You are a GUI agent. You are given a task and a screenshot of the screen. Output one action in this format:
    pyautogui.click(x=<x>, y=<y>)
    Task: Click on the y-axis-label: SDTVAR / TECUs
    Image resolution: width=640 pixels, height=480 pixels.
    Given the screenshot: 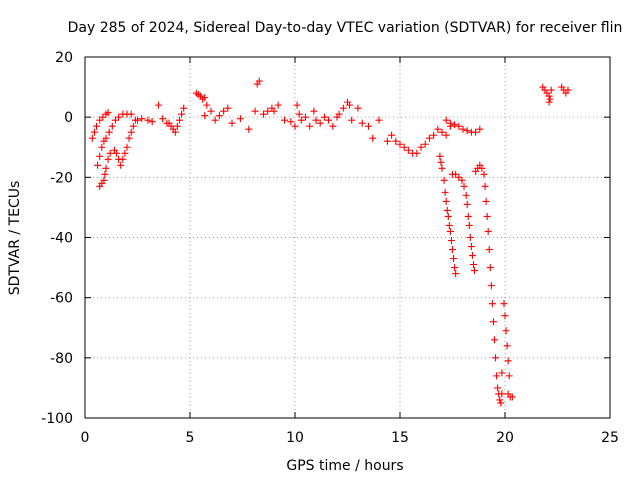 What is the action you would take?
    pyautogui.click(x=15, y=238)
    